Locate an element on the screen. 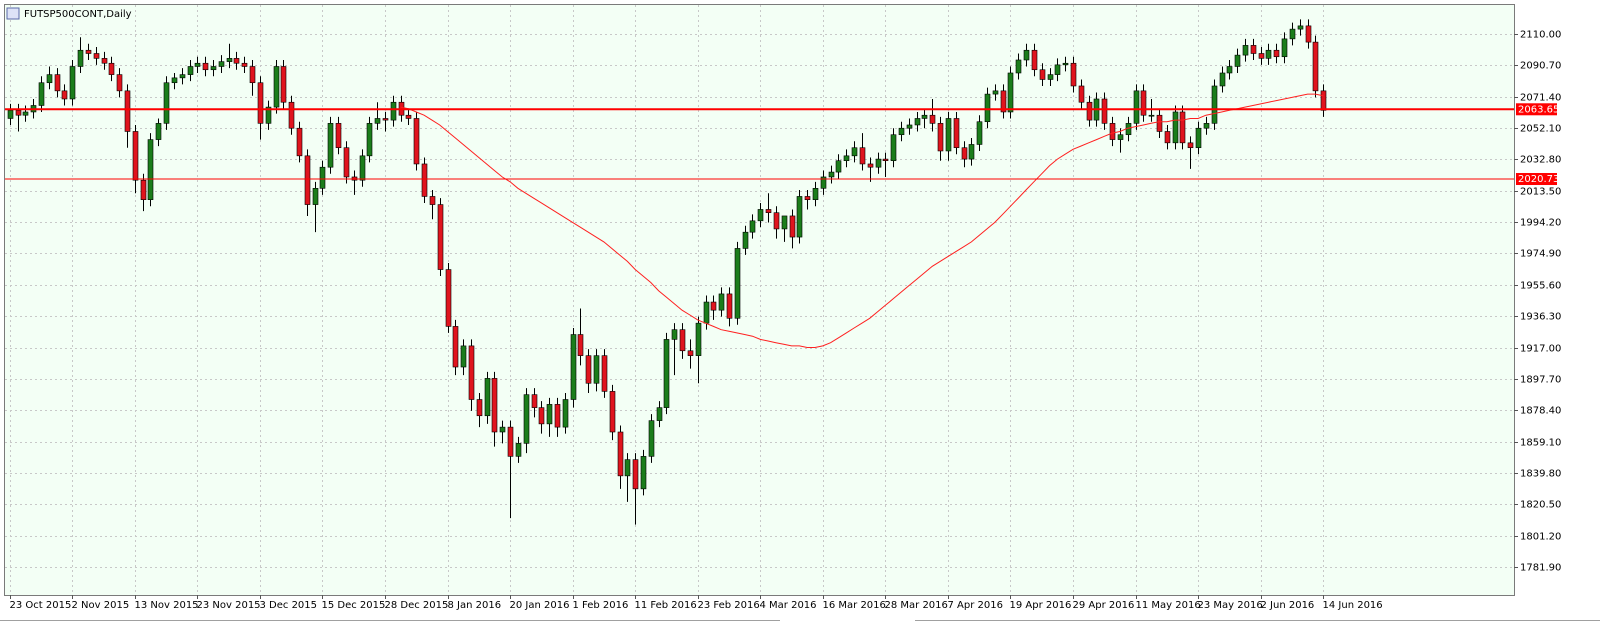  x-tick-label: 23 Feb 2016 is located at coordinates (729, 605).